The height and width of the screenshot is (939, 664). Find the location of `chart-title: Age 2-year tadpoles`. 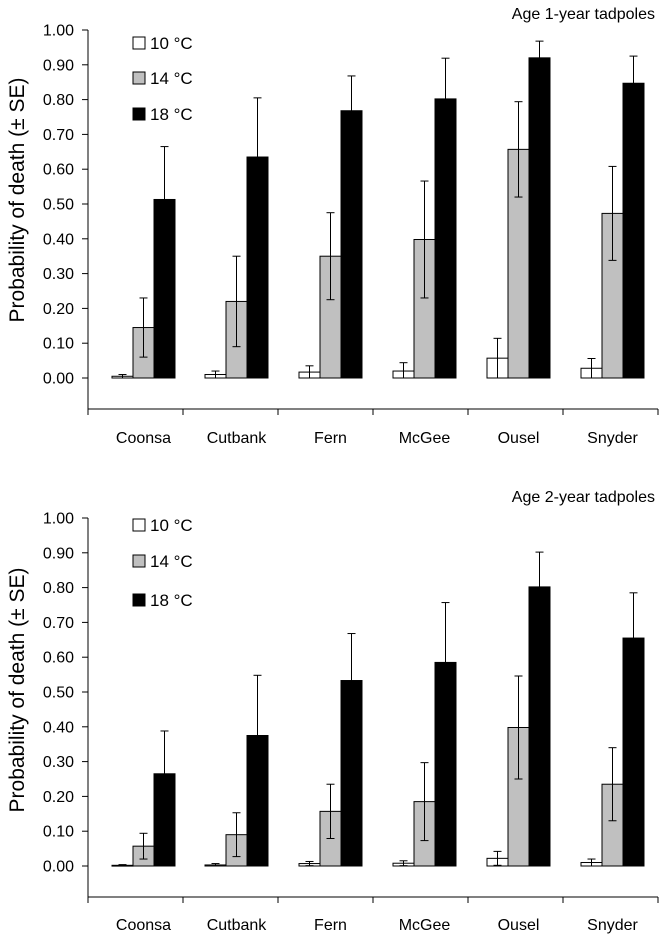

chart-title: Age 2-year tadpoles is located at coordinates (583, 497).